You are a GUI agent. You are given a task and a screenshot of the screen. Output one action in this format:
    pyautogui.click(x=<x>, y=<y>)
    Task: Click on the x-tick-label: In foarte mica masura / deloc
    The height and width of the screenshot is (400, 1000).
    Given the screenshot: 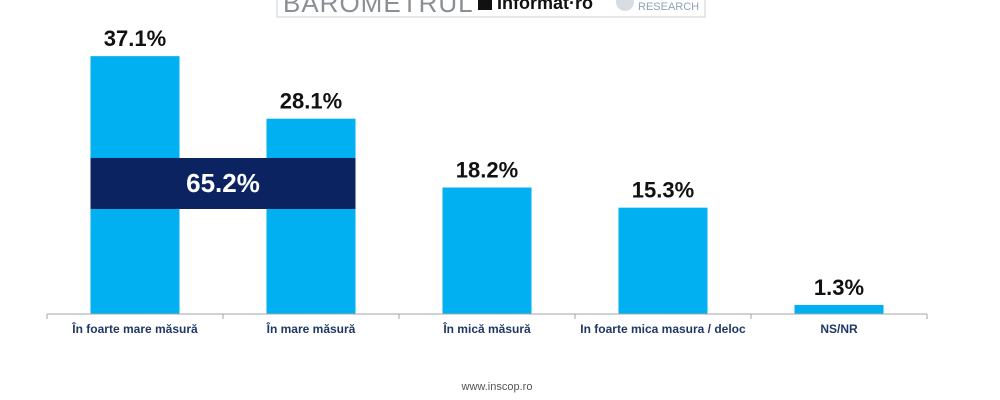 What is the action you would take?
    pyautogui.click(x=663, y=329)
    